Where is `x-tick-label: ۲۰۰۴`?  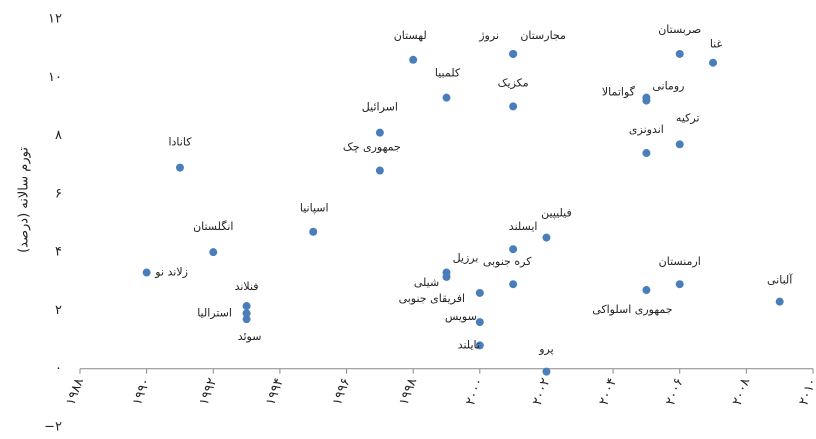
x-tick-label: ۲۰۰۴ is located at coordinates (608, 391).